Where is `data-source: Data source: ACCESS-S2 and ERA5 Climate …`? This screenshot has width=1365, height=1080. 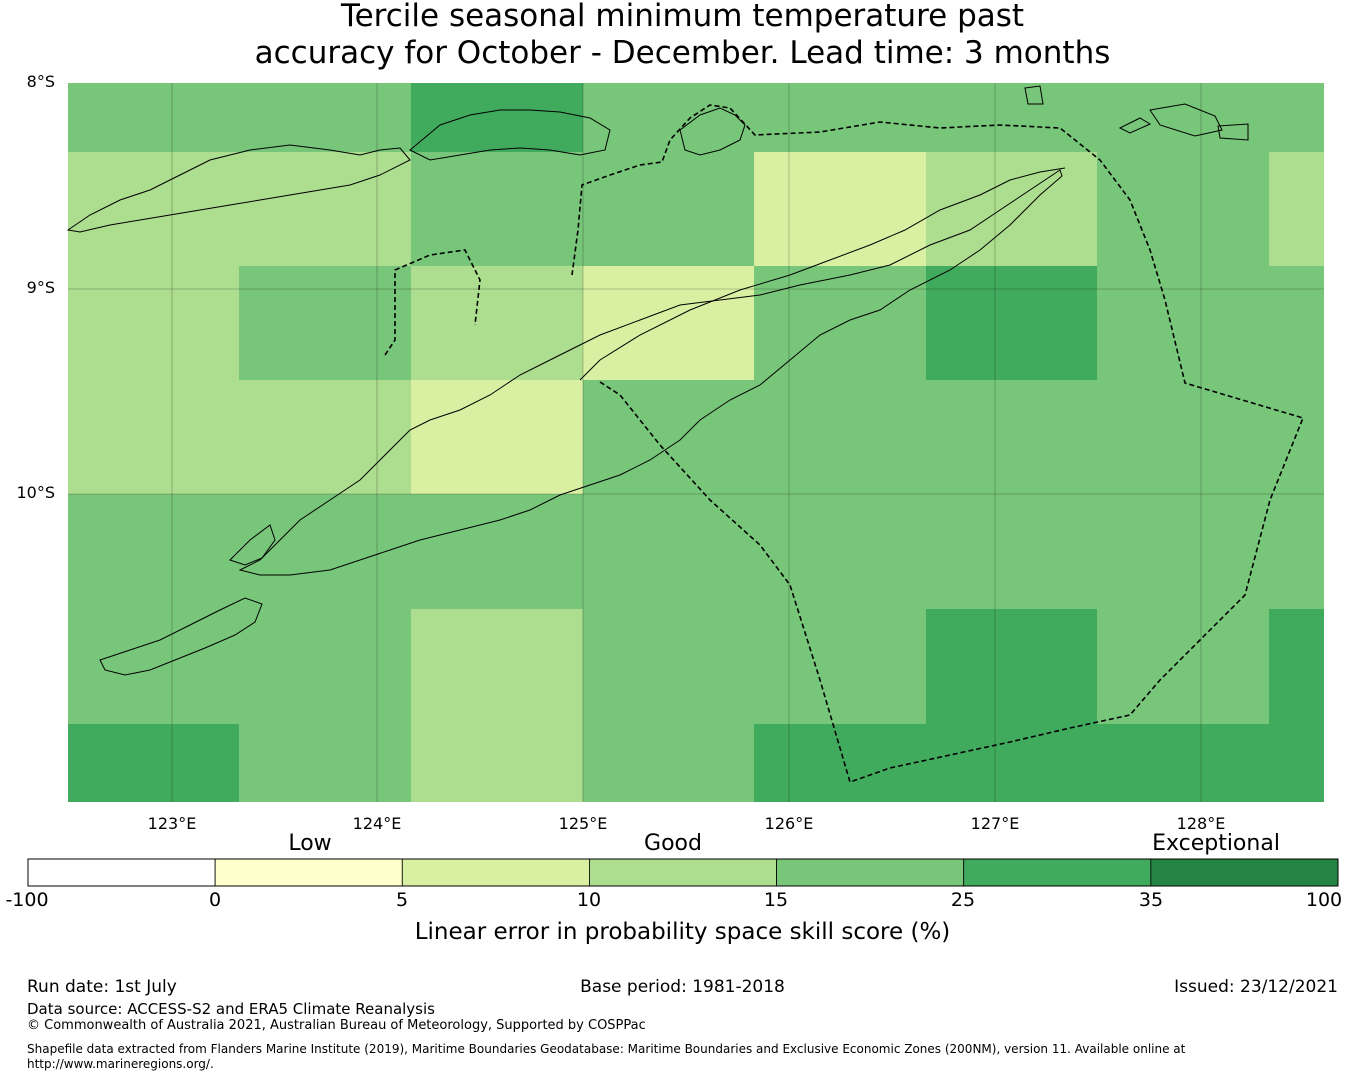 data-source: Data source: ACCESS-S2 and ERA5 Climate … is located at coordinates (231, 1009).